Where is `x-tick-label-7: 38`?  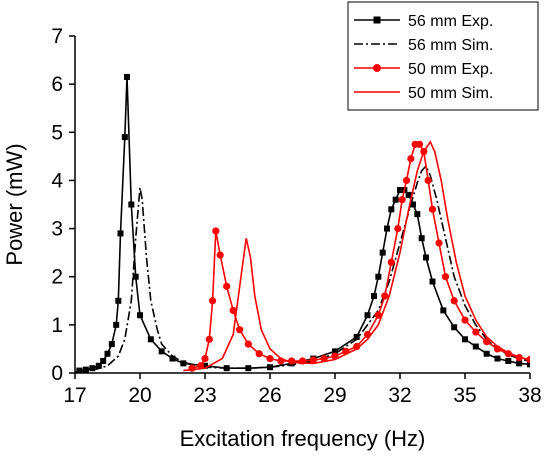 x-tick-label-7: 38 is located at coordinates (529, 395).